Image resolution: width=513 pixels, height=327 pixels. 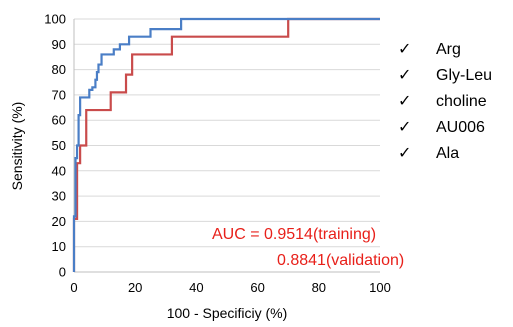 I want to click on y-axis-title: Sensitivity (%), so click(x=17, y=146).